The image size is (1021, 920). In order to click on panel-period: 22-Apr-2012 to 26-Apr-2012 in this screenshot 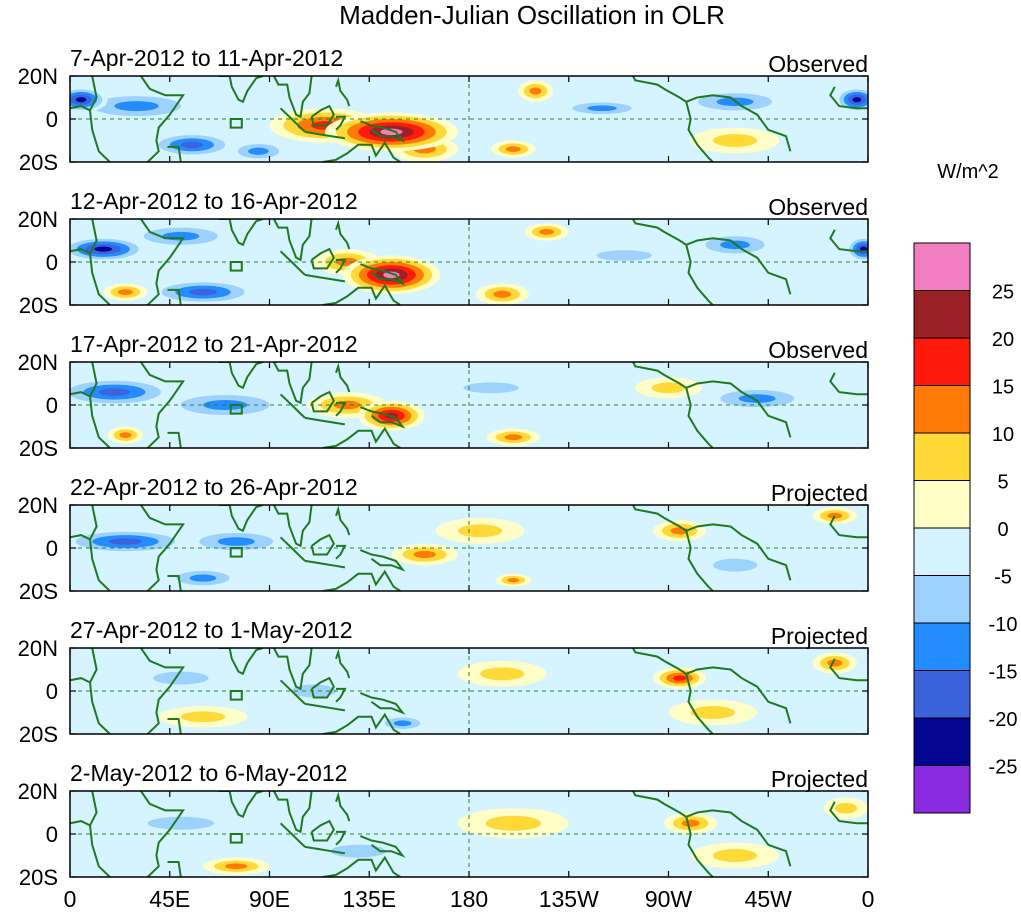, I will do `click(214, 487)`.